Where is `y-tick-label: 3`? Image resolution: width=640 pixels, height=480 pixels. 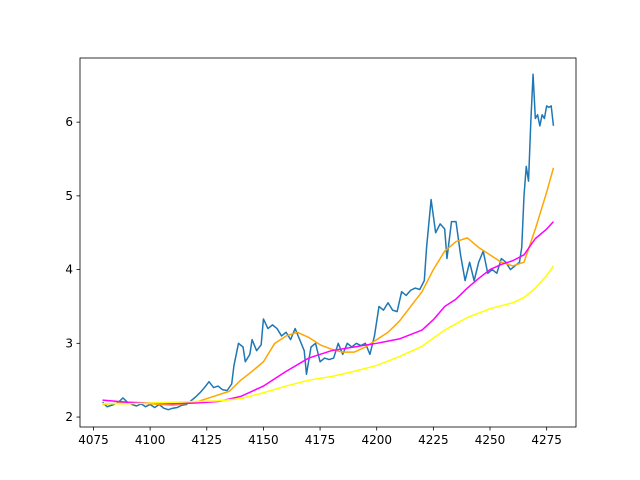 y-tick-label: 3 is located at coordinates (69, 343).